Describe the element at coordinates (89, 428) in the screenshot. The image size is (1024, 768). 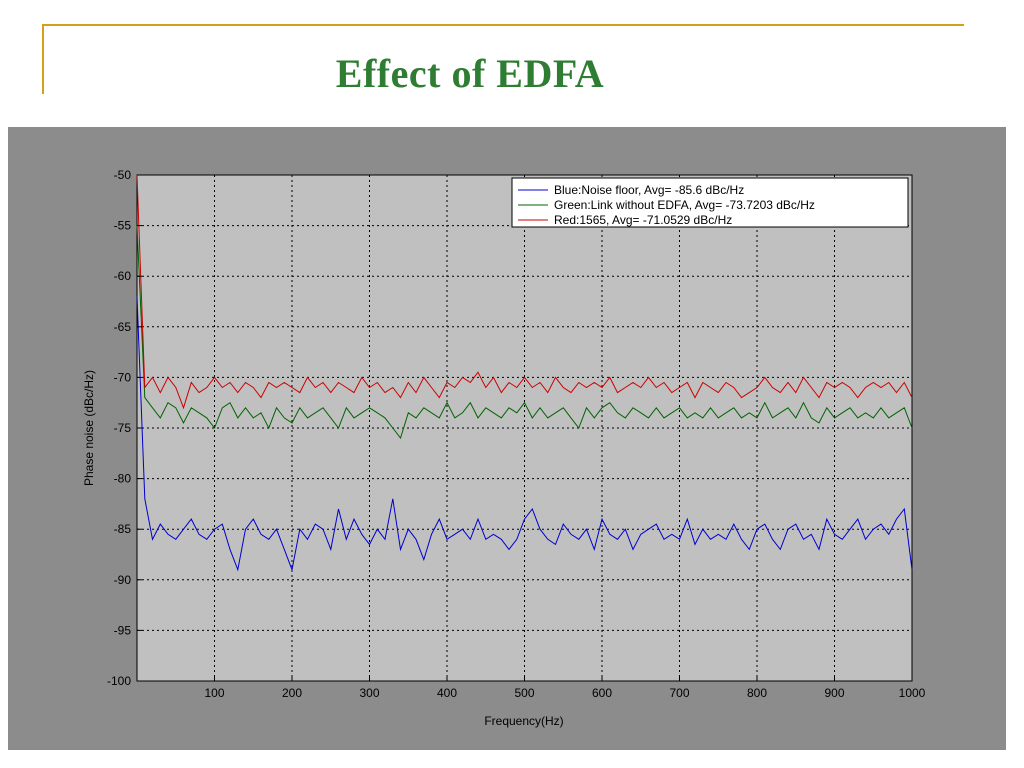
I see `y-axis-label: Phase noise (dBc/Hz)` at that location.